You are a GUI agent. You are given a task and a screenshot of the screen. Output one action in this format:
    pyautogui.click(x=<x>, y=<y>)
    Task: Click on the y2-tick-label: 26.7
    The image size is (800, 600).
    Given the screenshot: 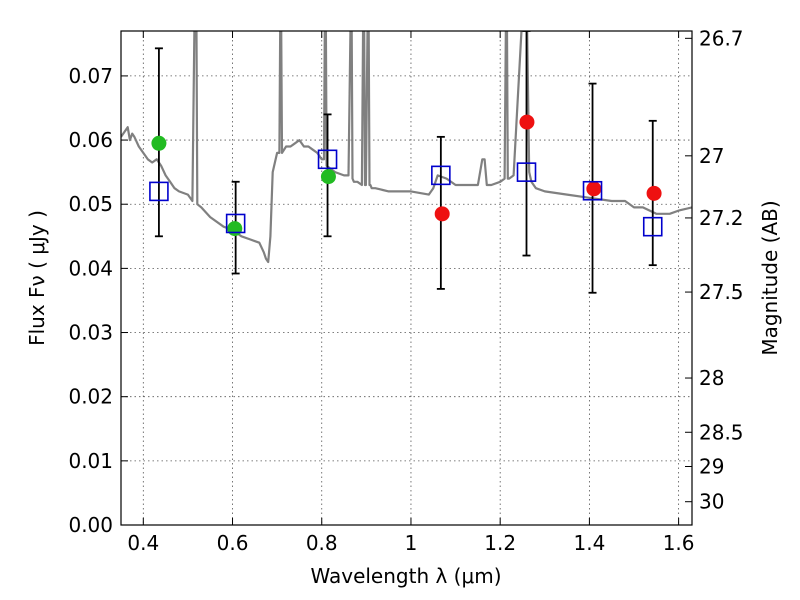 What is the action you would take?
    pyautogui.click(x=721, y=38)
    